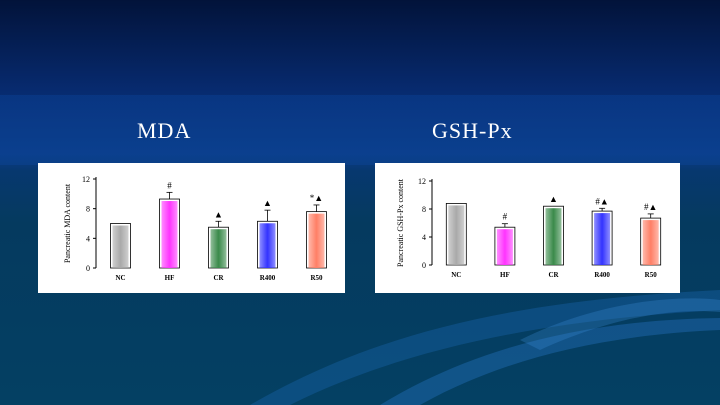 The image size is (720, 405). What do you see at coordinates (553, 236) in the screenshot?
I see `gsh-bar-cr` at bounding box center [553, 236].